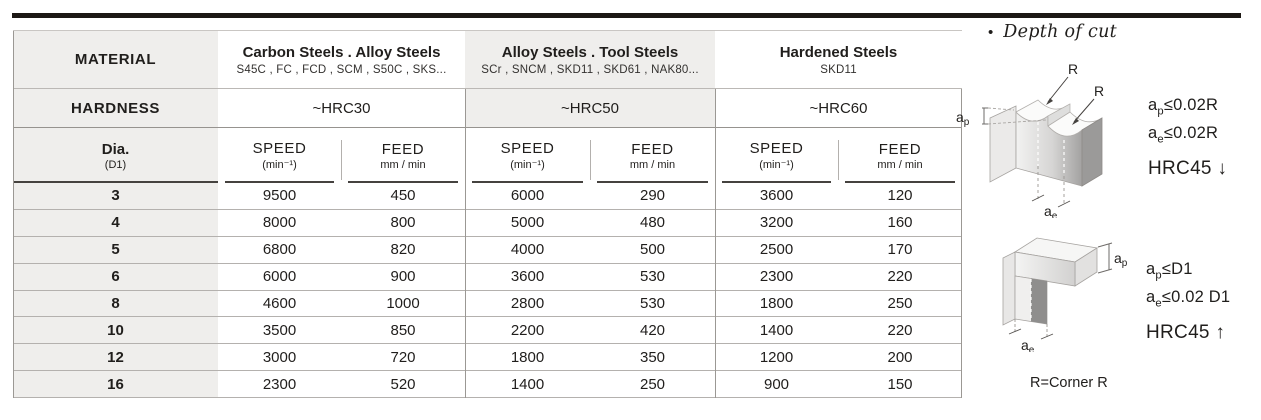 The image size is (1261, 420). I want to click on speed-cell: 1200, so click(776, 358).